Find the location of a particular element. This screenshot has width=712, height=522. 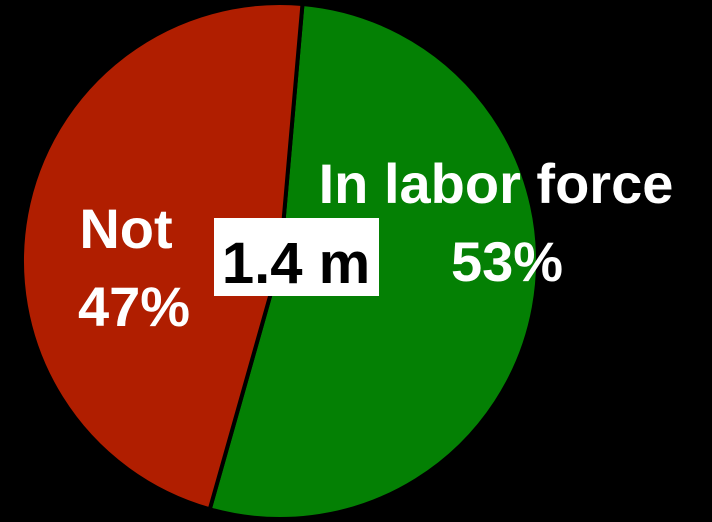

slice-value-in-labor-force: 53% is located at coordinates (507, 261).